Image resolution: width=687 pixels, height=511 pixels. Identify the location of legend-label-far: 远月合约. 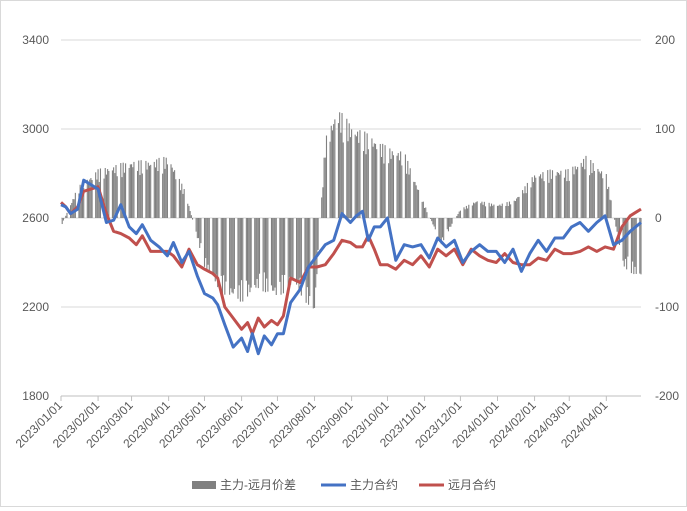
(472, 484).